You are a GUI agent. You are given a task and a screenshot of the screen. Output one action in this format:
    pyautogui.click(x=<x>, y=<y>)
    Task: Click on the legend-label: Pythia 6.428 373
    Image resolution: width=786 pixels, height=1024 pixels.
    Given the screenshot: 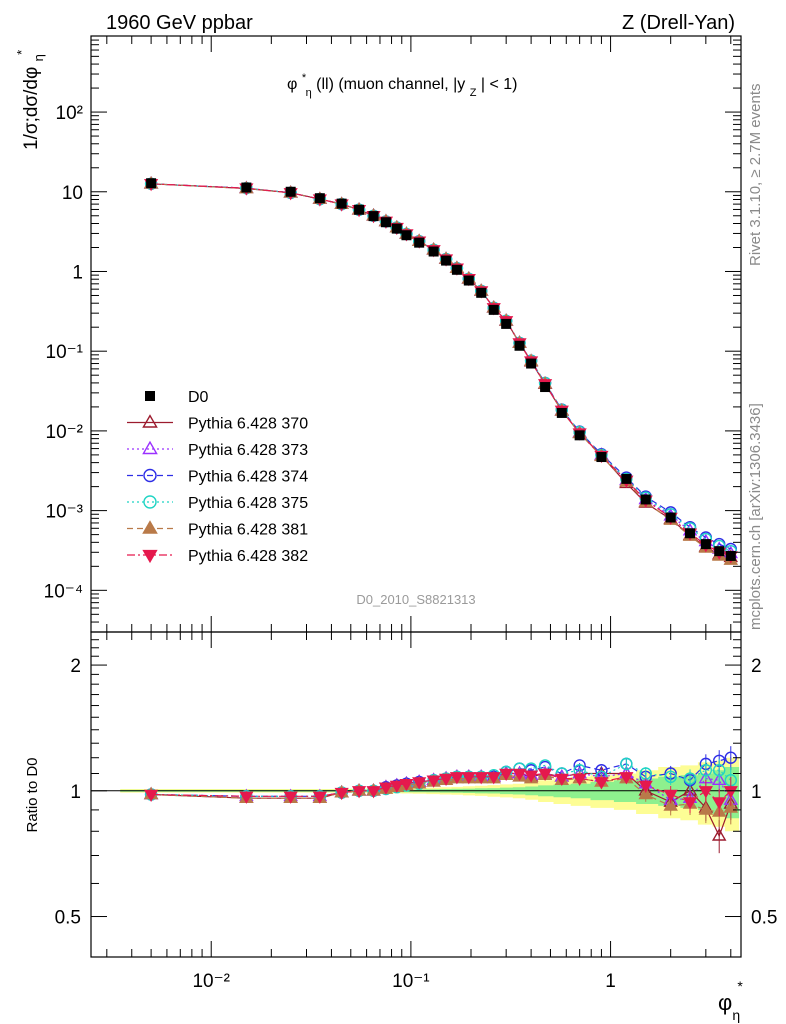 What is the action you would take?
    pyautogui.click(x=248, y=450)
    